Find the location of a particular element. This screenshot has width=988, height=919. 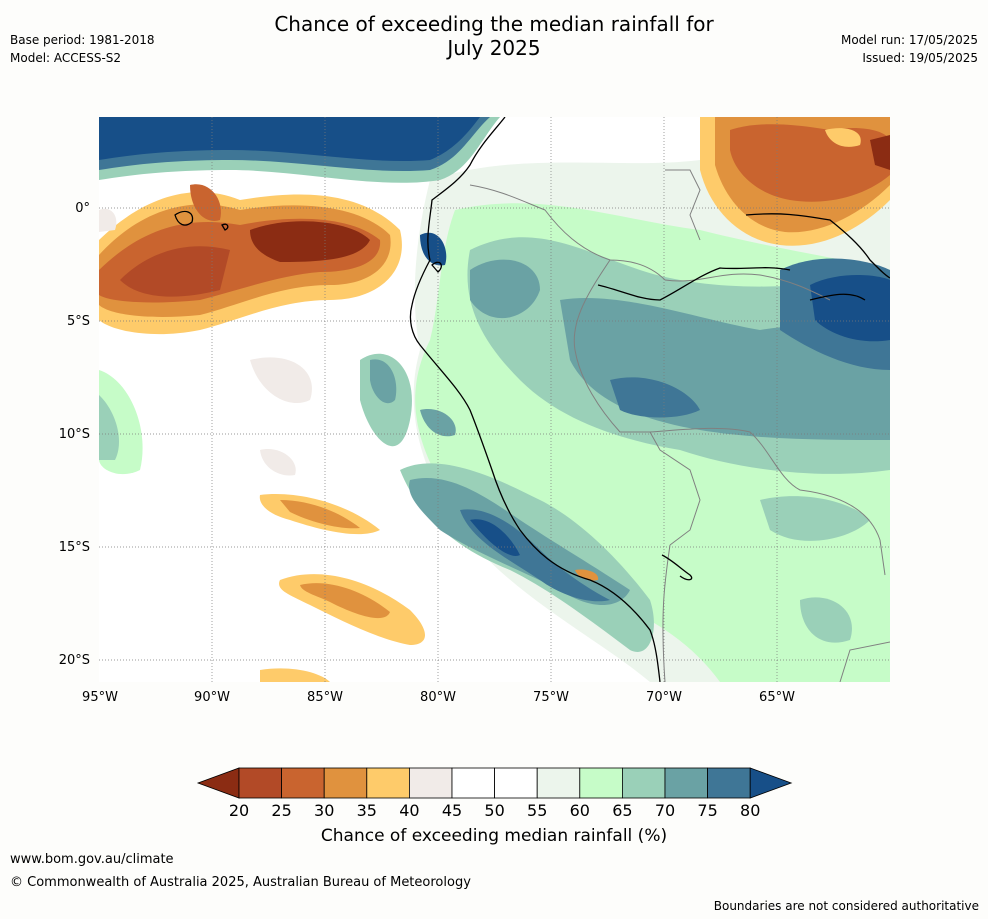

lat-label: 5°S is located at coordinates (78, 321).